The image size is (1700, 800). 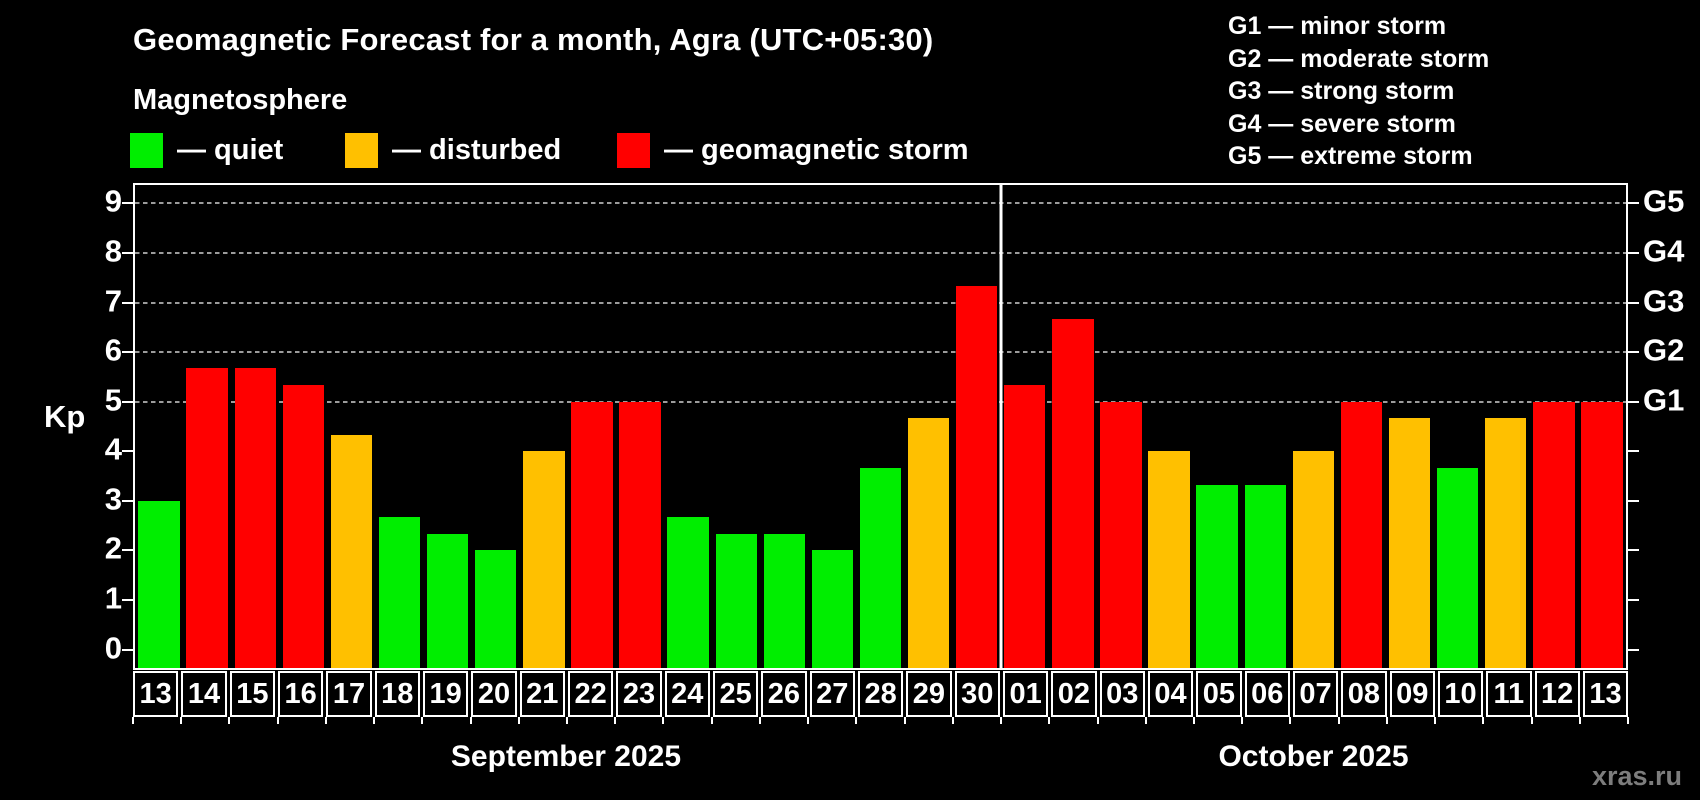 What do you see at coordinates (1170, 694) in the screenshot?
I see `day-label-cell: 04` at bounding box center [1170, 694].